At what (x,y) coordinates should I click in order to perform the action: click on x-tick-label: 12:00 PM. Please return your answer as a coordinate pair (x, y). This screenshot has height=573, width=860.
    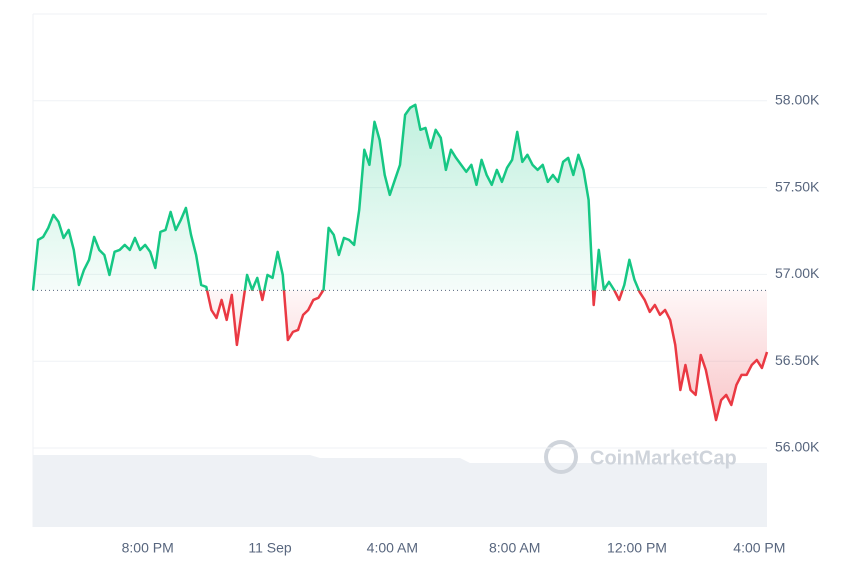
    Looking at the image, I should click on (637, 548).